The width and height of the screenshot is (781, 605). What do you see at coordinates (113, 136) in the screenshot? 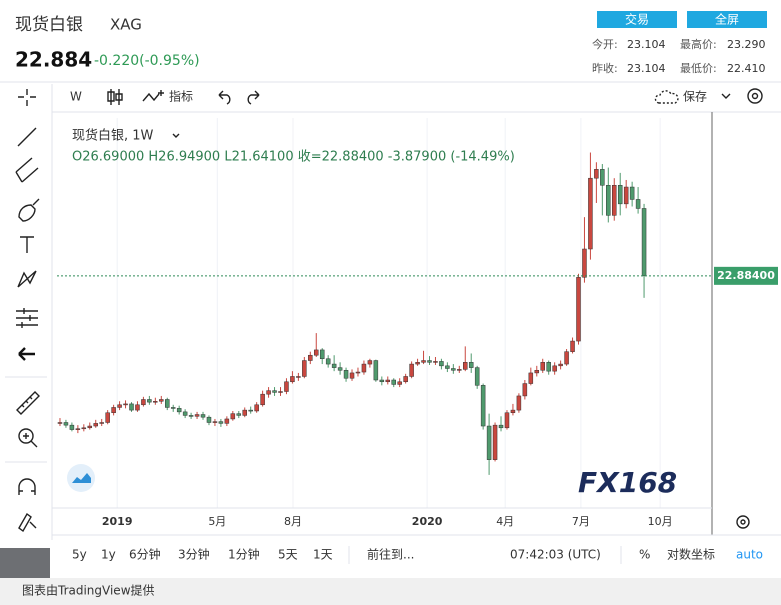
I see `legend-title: 现货白银, 1W` at bounding box center [113, 136].